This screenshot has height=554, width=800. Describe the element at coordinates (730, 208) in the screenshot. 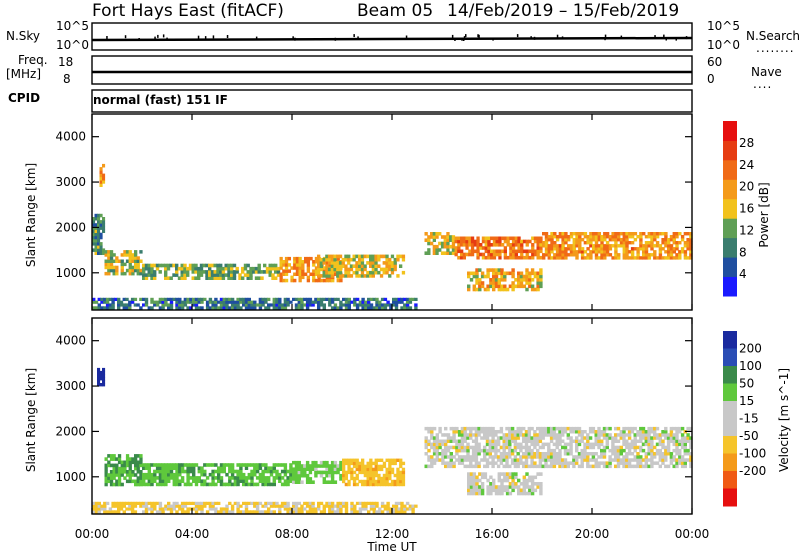

I see `power-colorbar-segment` at that location.